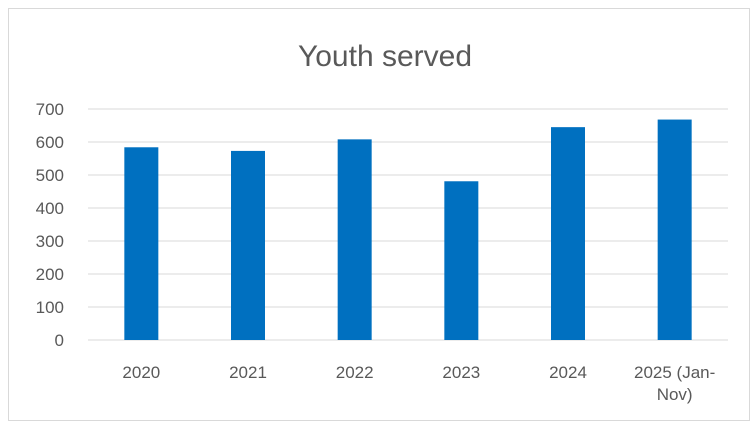  I want to click on x-tick-label: 2025 (Jan- Nov), so click(674, 383).